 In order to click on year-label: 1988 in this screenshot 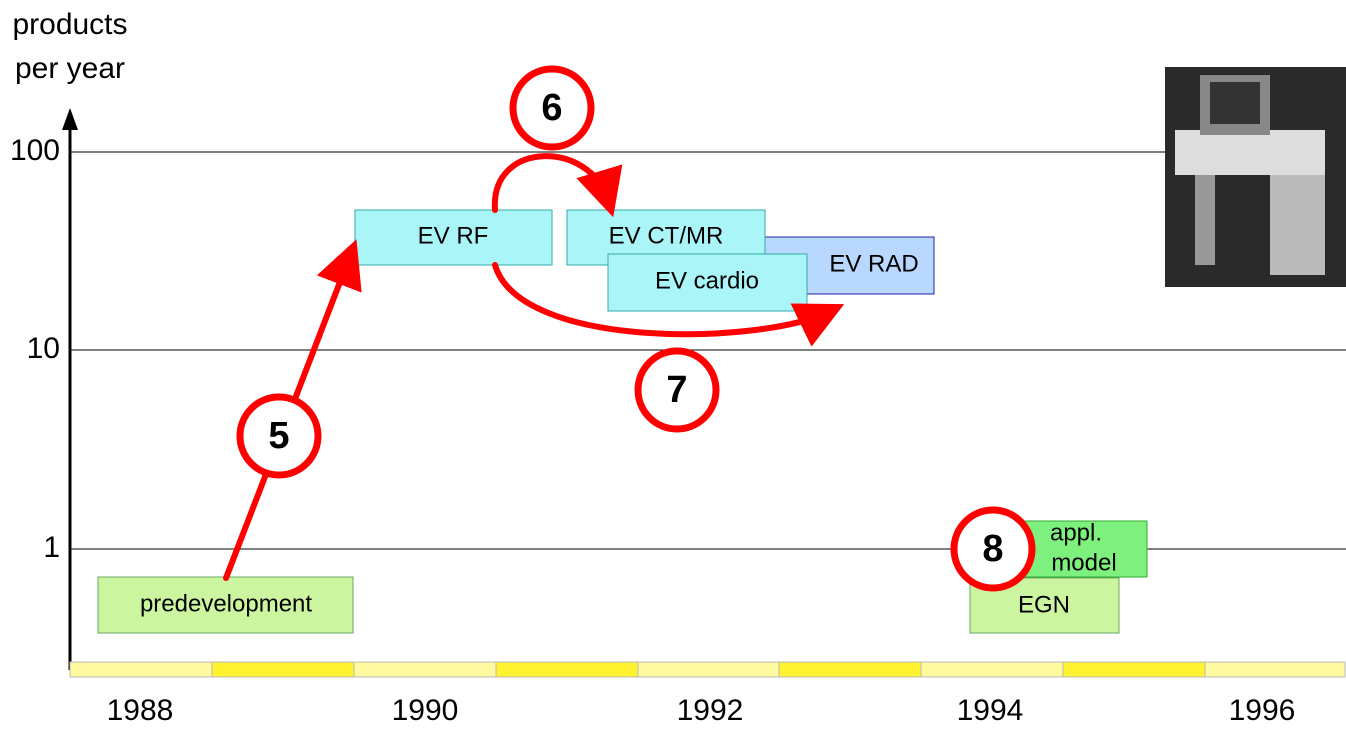, I will do `click(140, 710)`.